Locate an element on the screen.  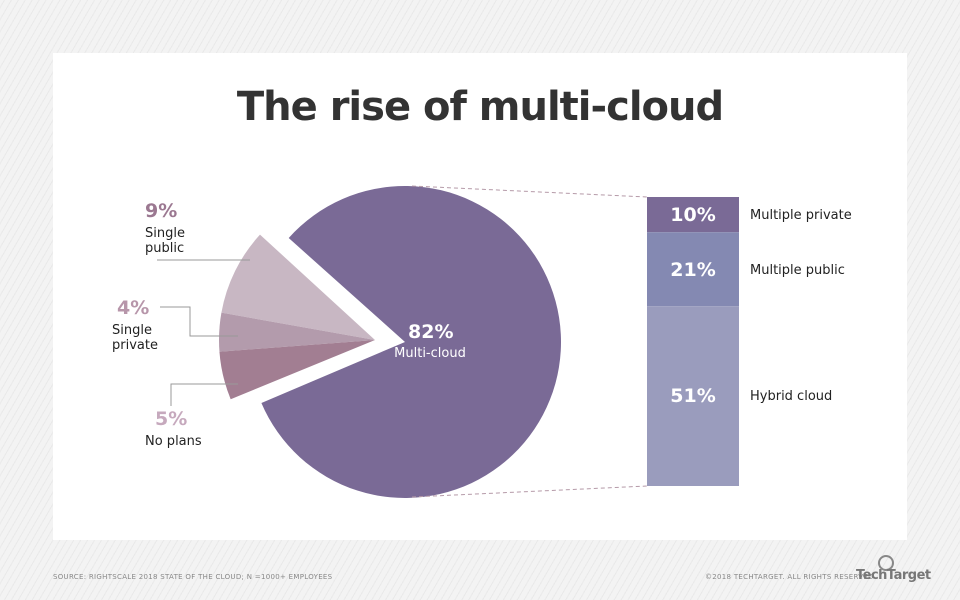
bar-segment-multiple-private is located at coordinates (693, 215).